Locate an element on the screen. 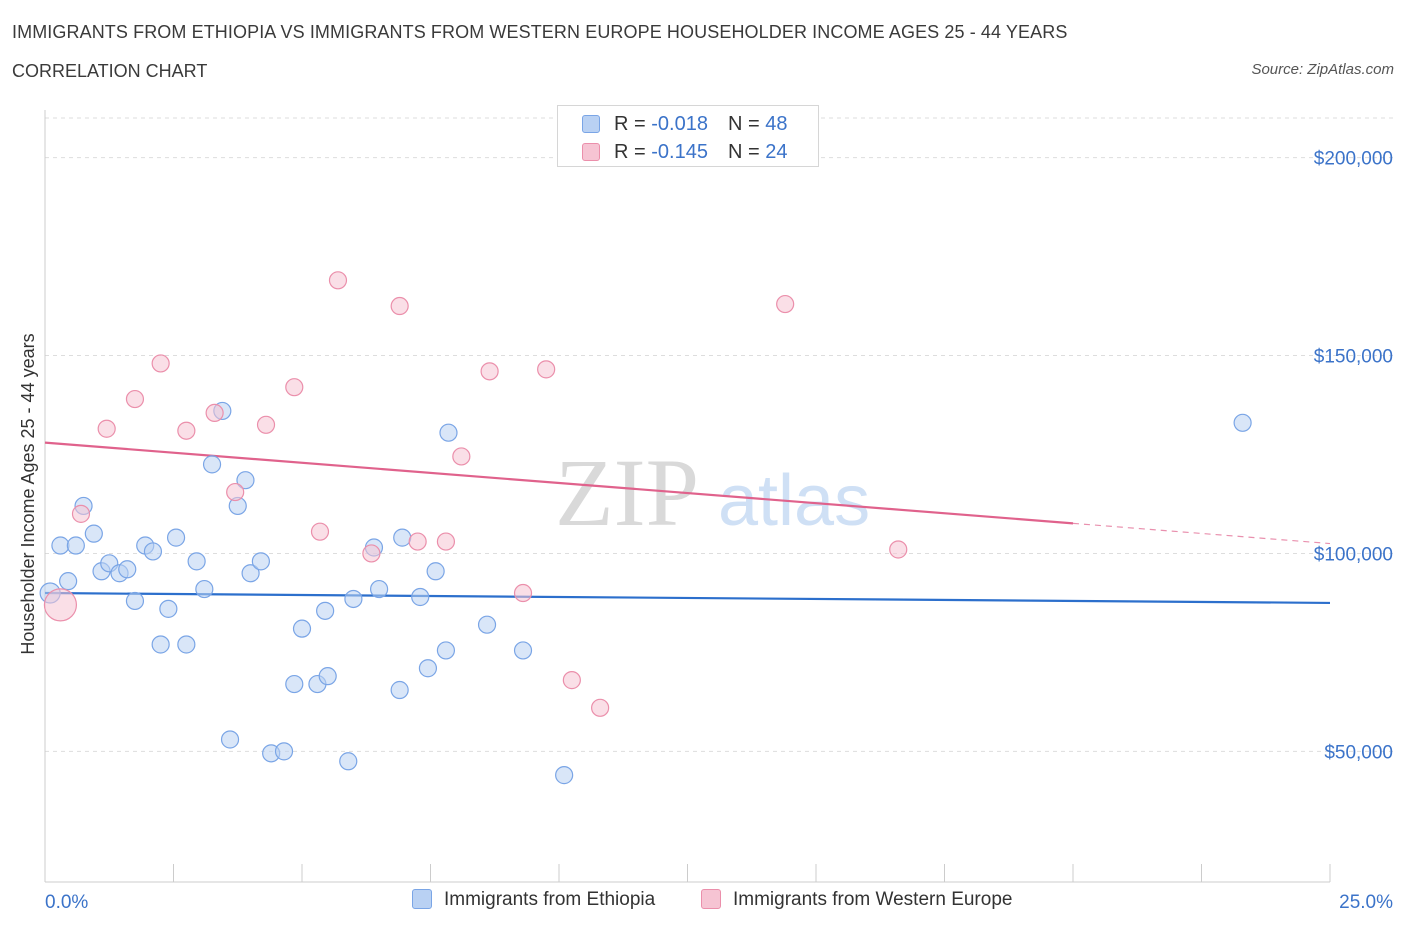  trend-line-extension-western-europe is located at coordinates (1201, 533).